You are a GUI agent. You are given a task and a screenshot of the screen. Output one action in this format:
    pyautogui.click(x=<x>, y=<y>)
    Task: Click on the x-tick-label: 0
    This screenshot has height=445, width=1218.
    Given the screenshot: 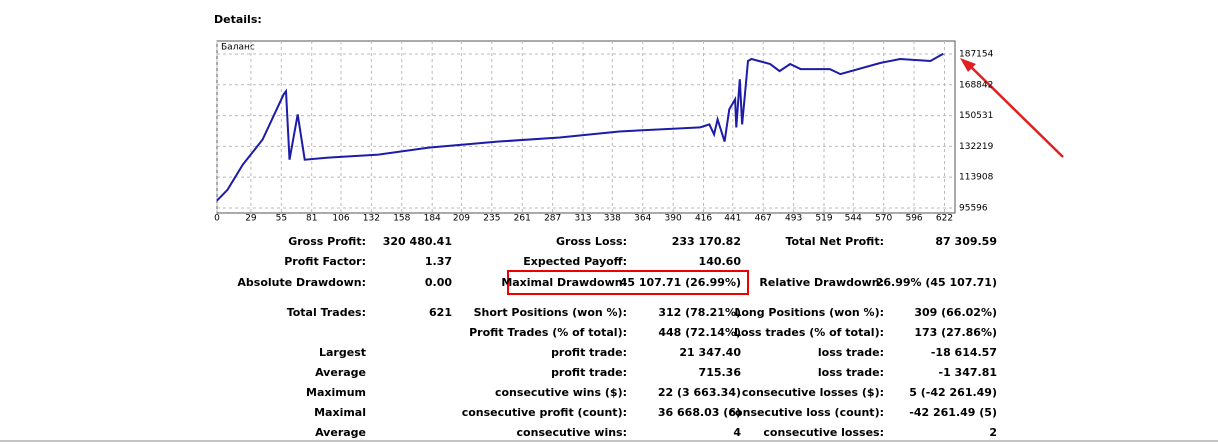 What is the action you would take?
    pyautogui.click(x=217, y=219)
    